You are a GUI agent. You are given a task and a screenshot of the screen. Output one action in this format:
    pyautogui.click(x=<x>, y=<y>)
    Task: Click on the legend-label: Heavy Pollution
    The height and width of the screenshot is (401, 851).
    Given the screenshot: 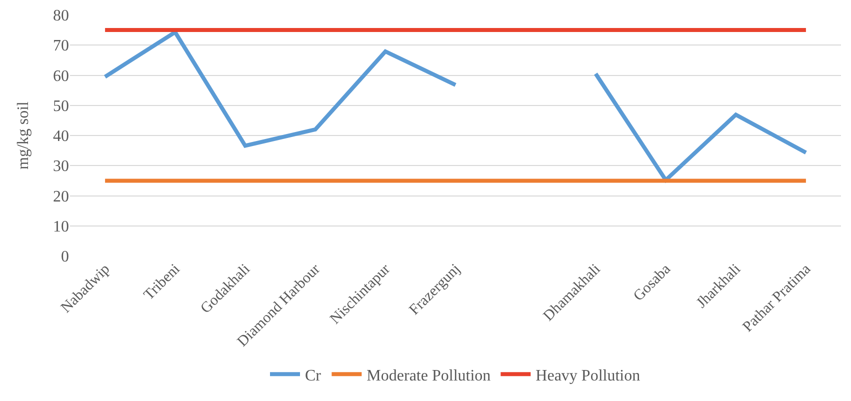 What is the action you would take?
    pyautogui.click(x=588, y=375)
    